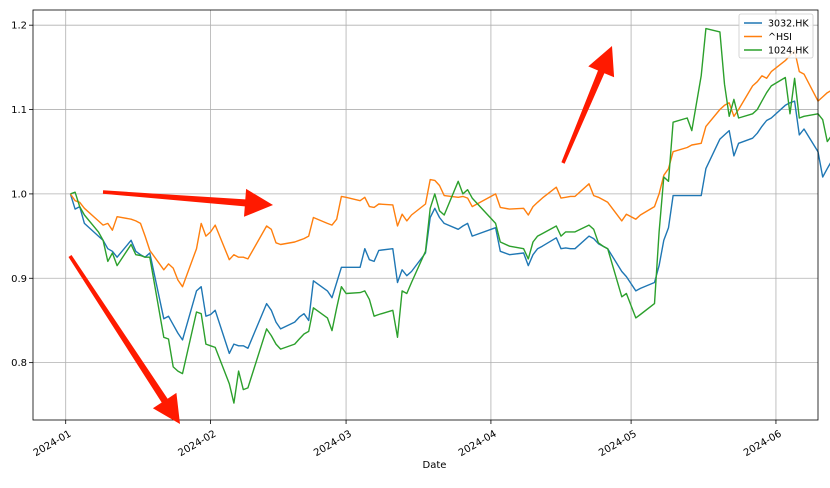 This screenshot has height=488, width=830. I want to click on legend-box, so click(776, 36).